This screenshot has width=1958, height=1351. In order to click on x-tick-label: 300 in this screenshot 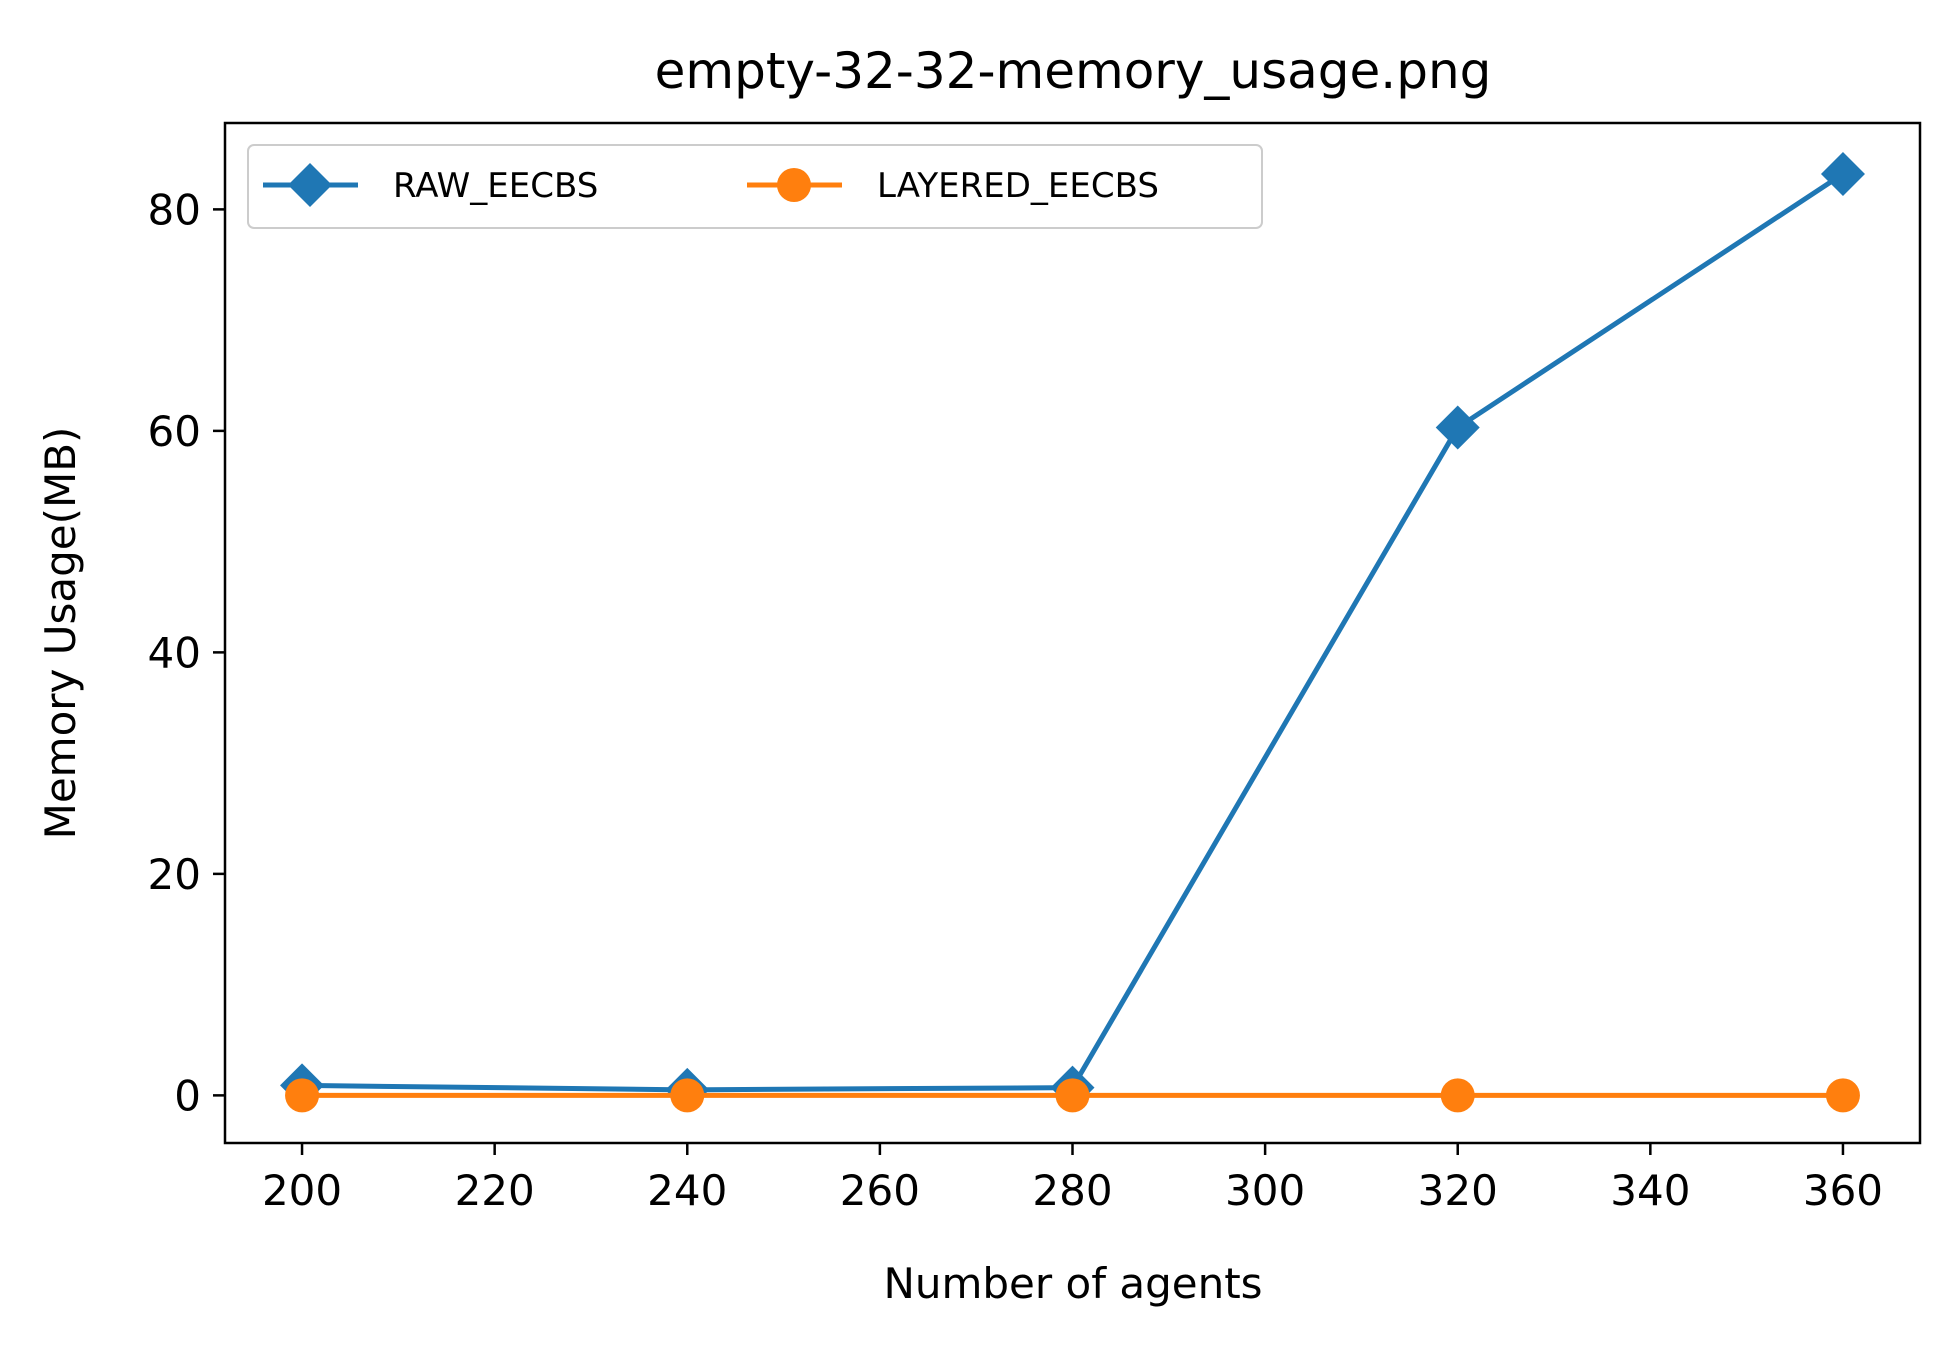, I will do `click(1265, 1190)`.